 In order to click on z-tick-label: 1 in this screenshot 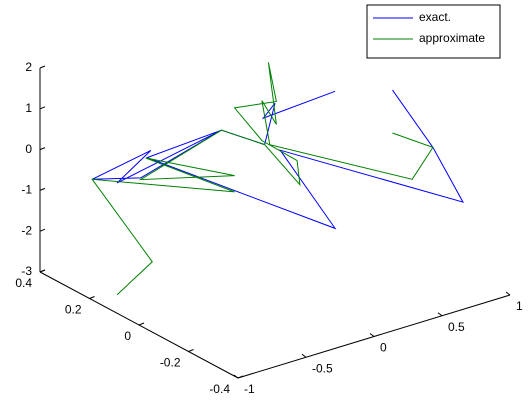, I will do `click(28, 108)`.